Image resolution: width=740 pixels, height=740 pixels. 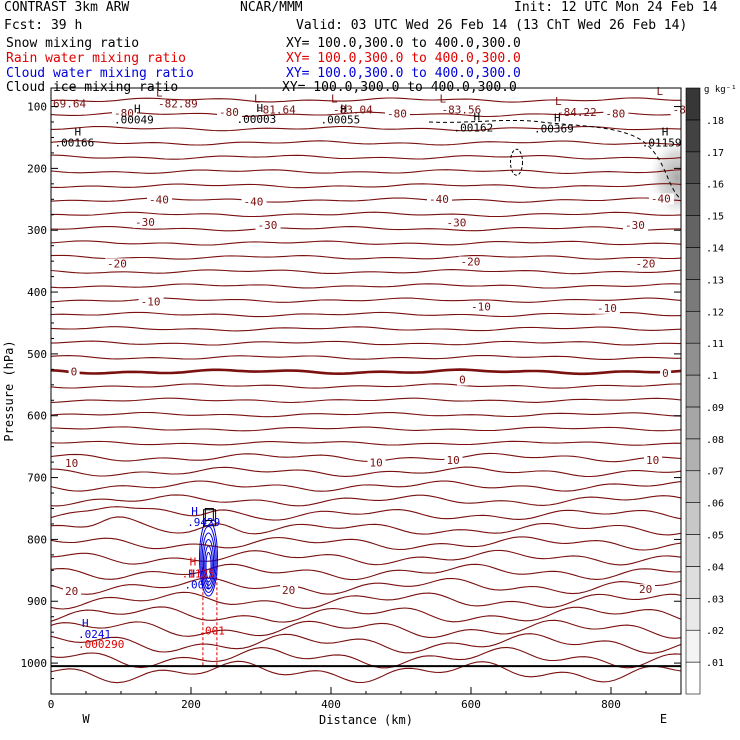 I want to click on field-xy-cloudwater: XY= 100.0,300.0 to 400.0,300.0, so click(x=403, y=73).